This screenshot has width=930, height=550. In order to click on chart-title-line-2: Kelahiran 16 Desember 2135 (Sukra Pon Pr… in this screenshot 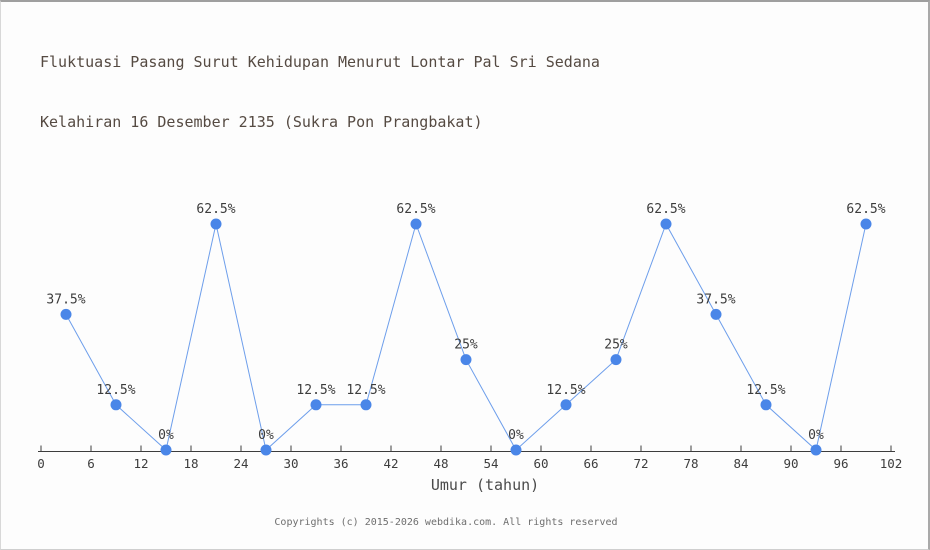, I will do `click(261, 122)`.